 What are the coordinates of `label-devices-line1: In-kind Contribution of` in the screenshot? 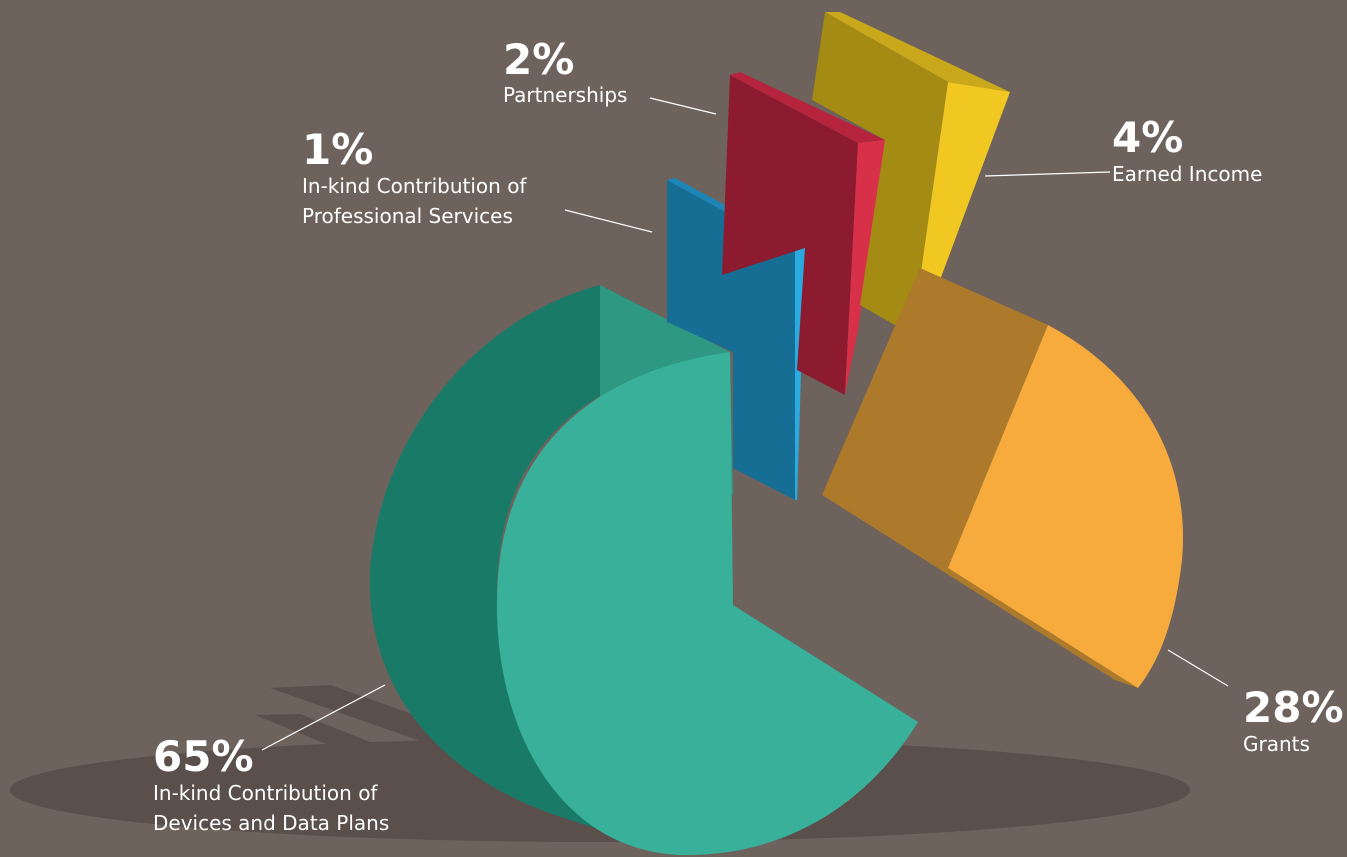 It's located at (265, 793).